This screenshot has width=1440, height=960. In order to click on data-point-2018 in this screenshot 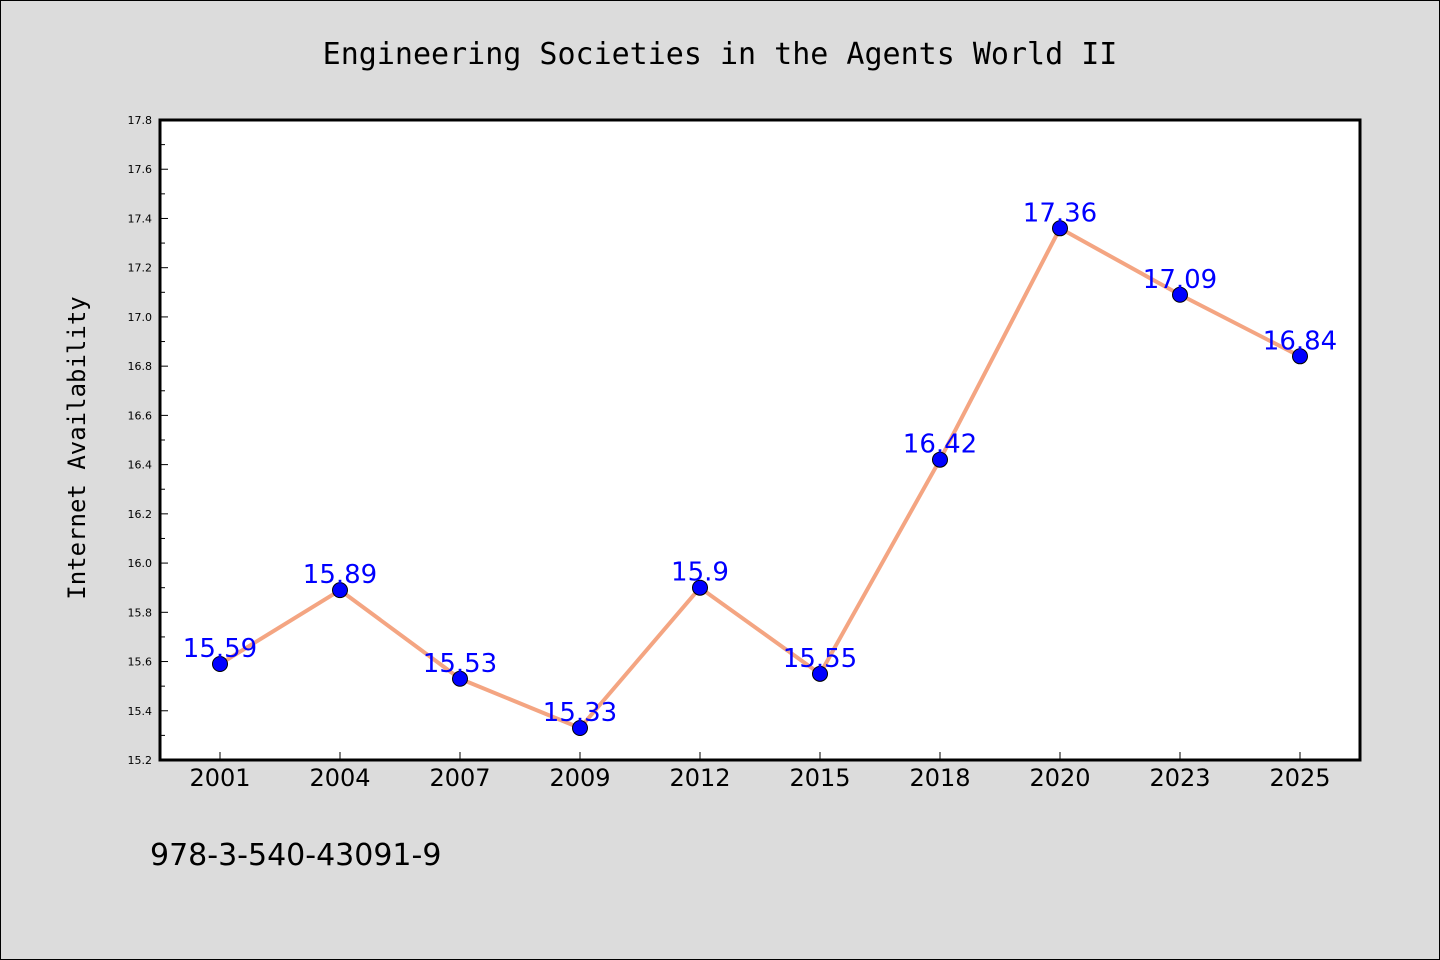, I will do `click(940, 459)`.